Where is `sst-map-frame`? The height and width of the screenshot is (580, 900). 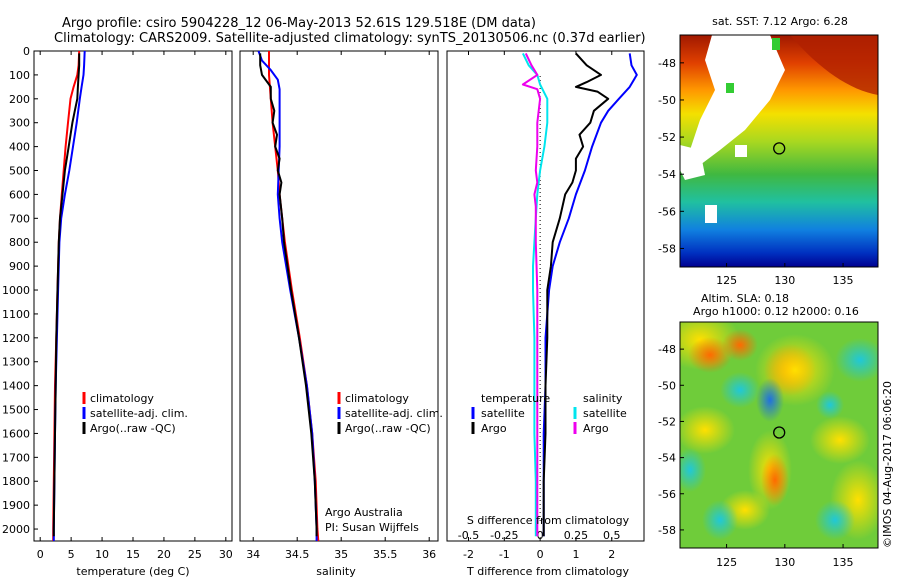 sst-map-frame is located at coordinates (779, 151).